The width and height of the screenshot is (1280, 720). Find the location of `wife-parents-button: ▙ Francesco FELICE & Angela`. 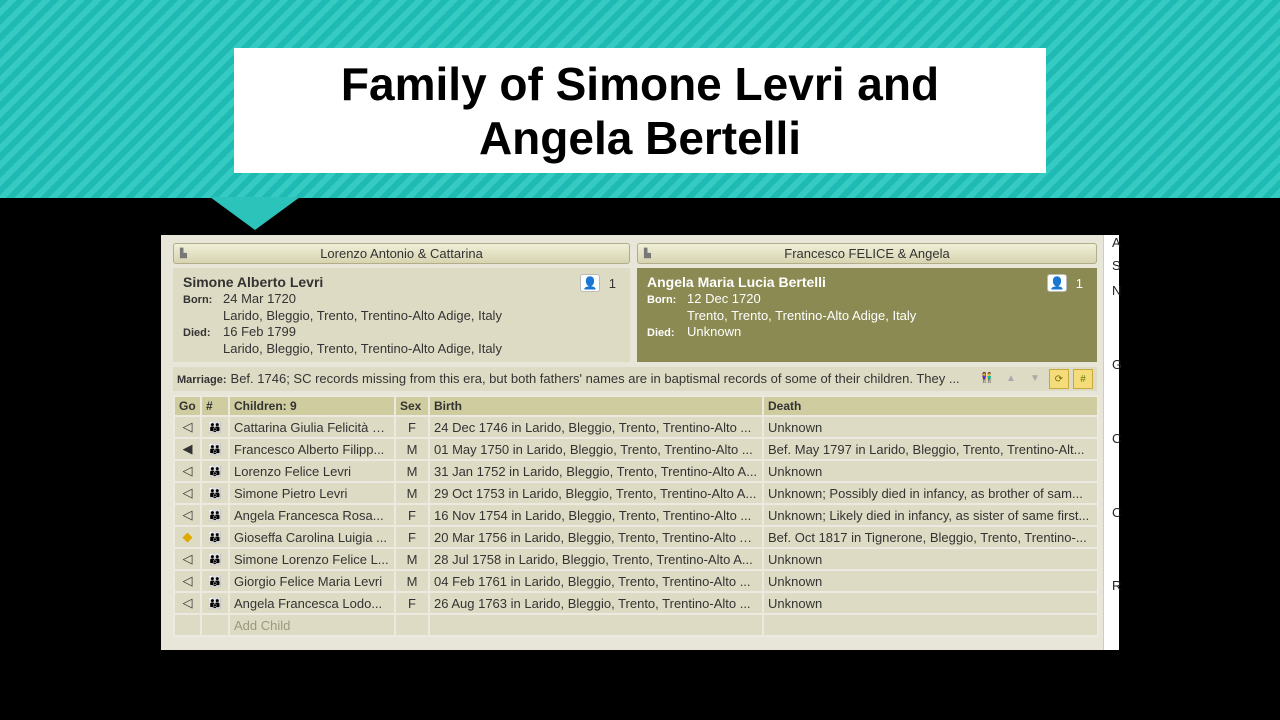

wife-parents-button: ▙ Francesco FELICE & Angela is located at coordinates (867, 253).